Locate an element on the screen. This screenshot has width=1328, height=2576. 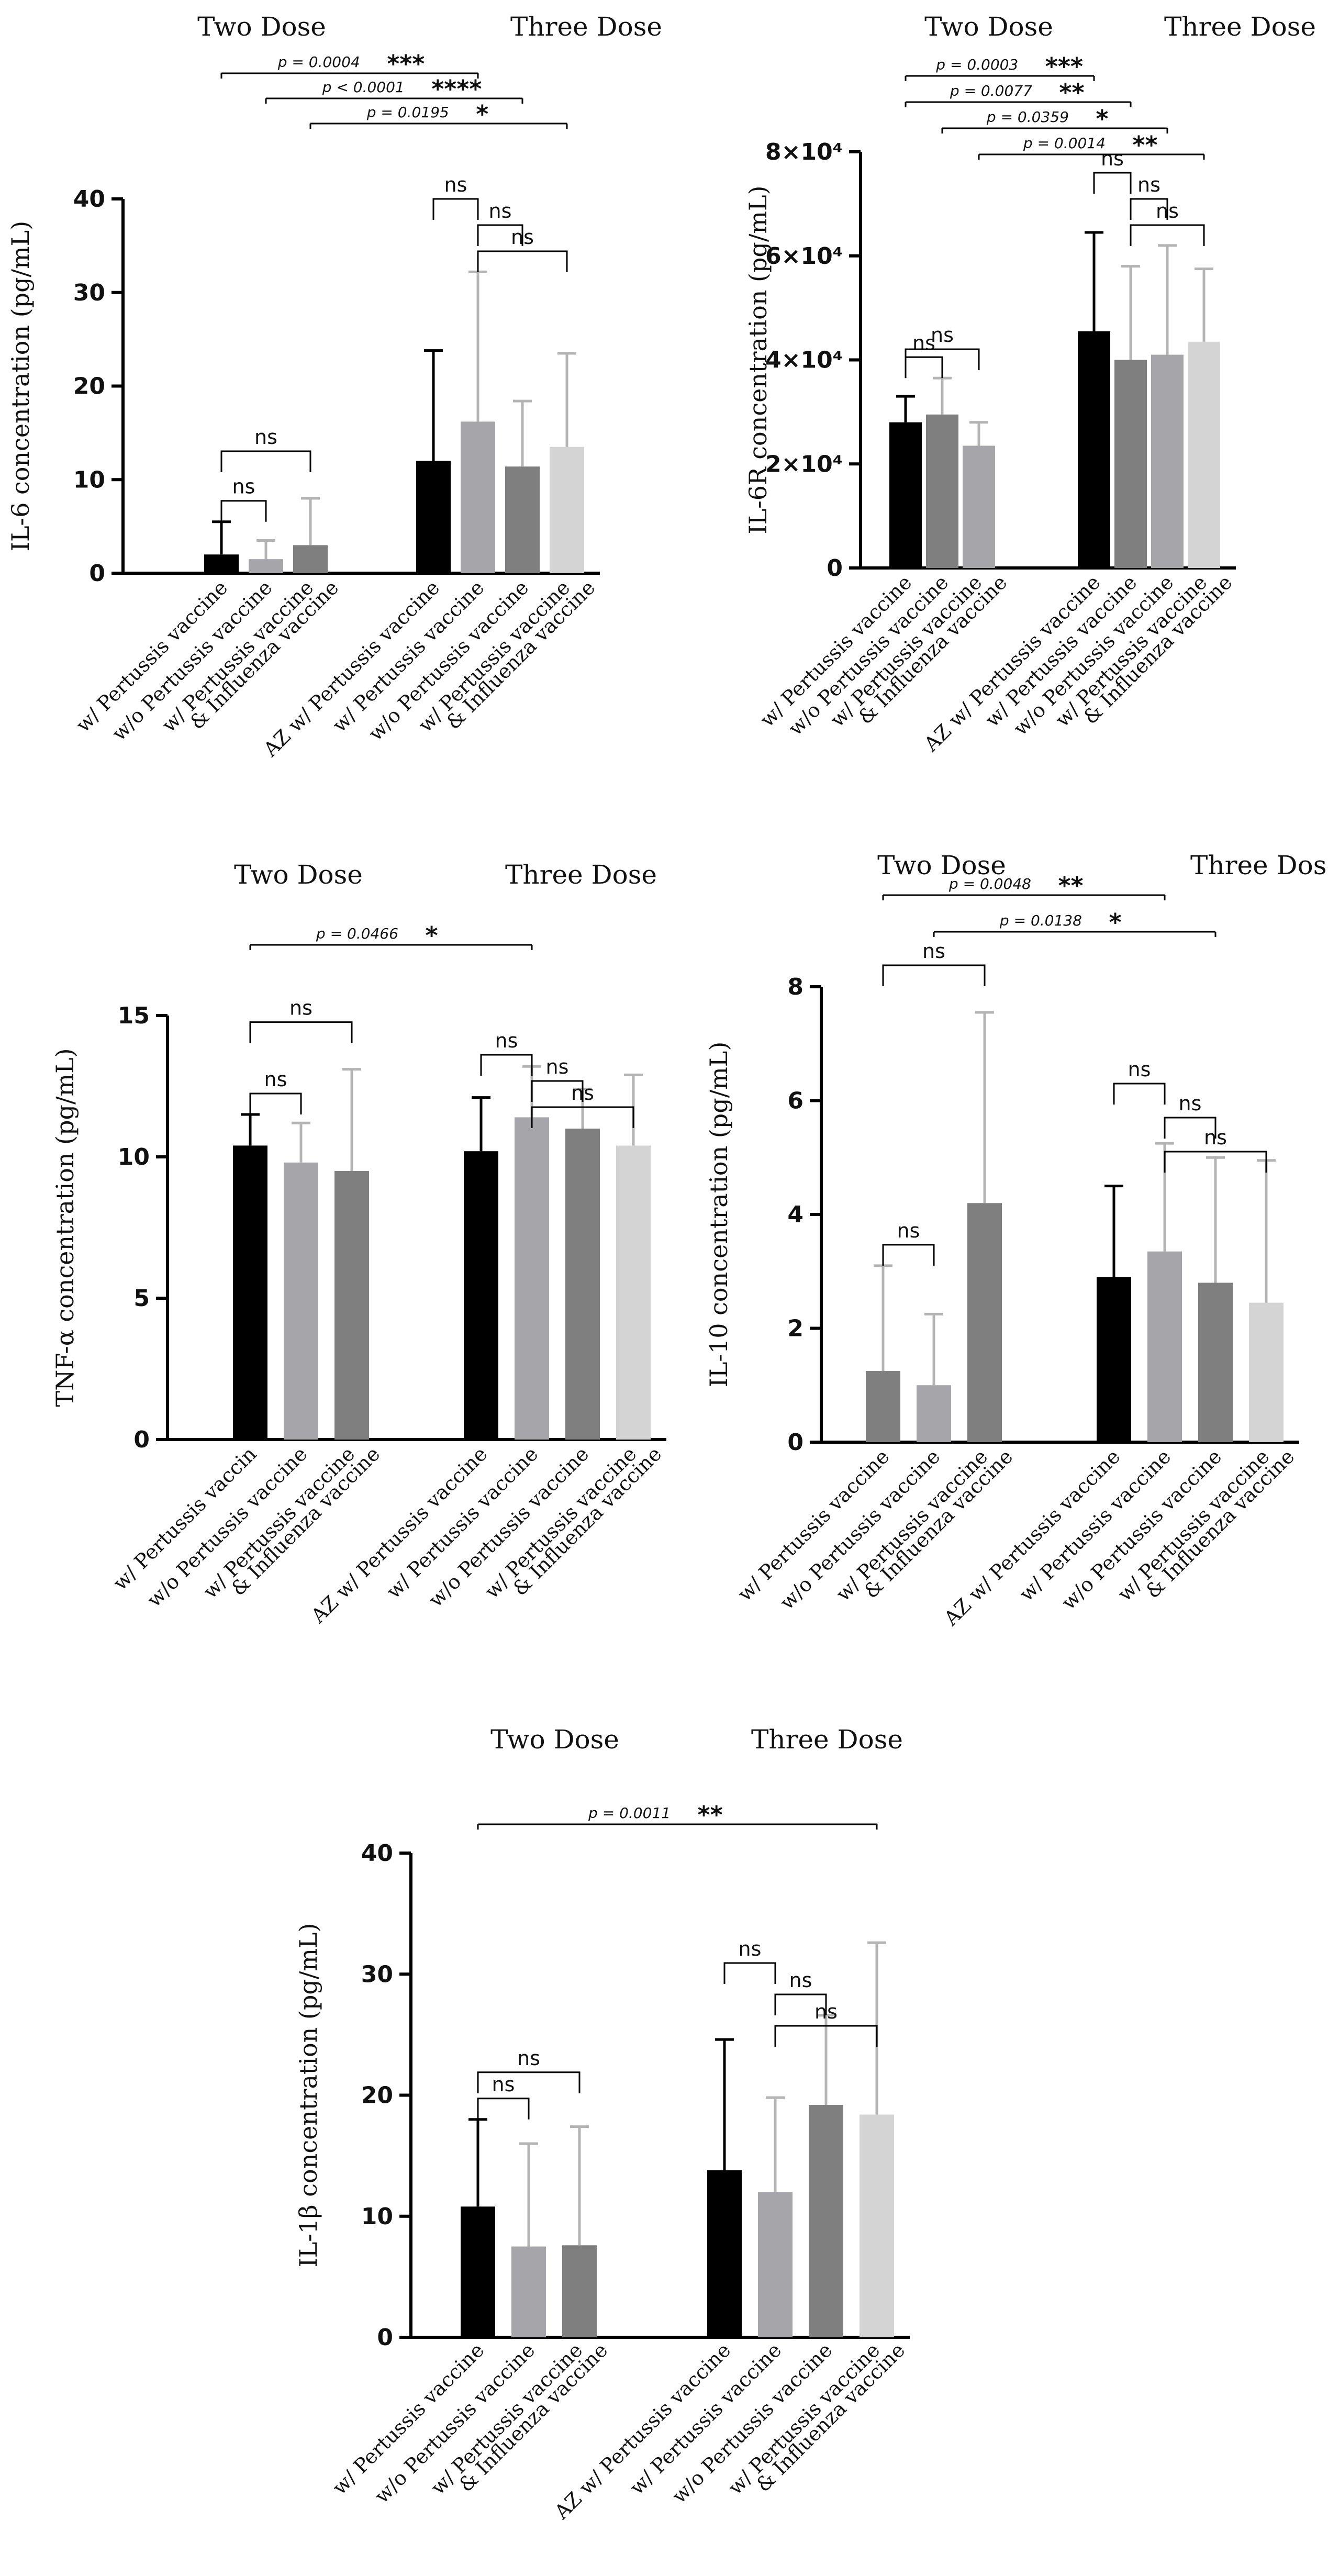
y-axis-label: TNF-α concentration (pg/mL) is located at coordinates (65, 1227).